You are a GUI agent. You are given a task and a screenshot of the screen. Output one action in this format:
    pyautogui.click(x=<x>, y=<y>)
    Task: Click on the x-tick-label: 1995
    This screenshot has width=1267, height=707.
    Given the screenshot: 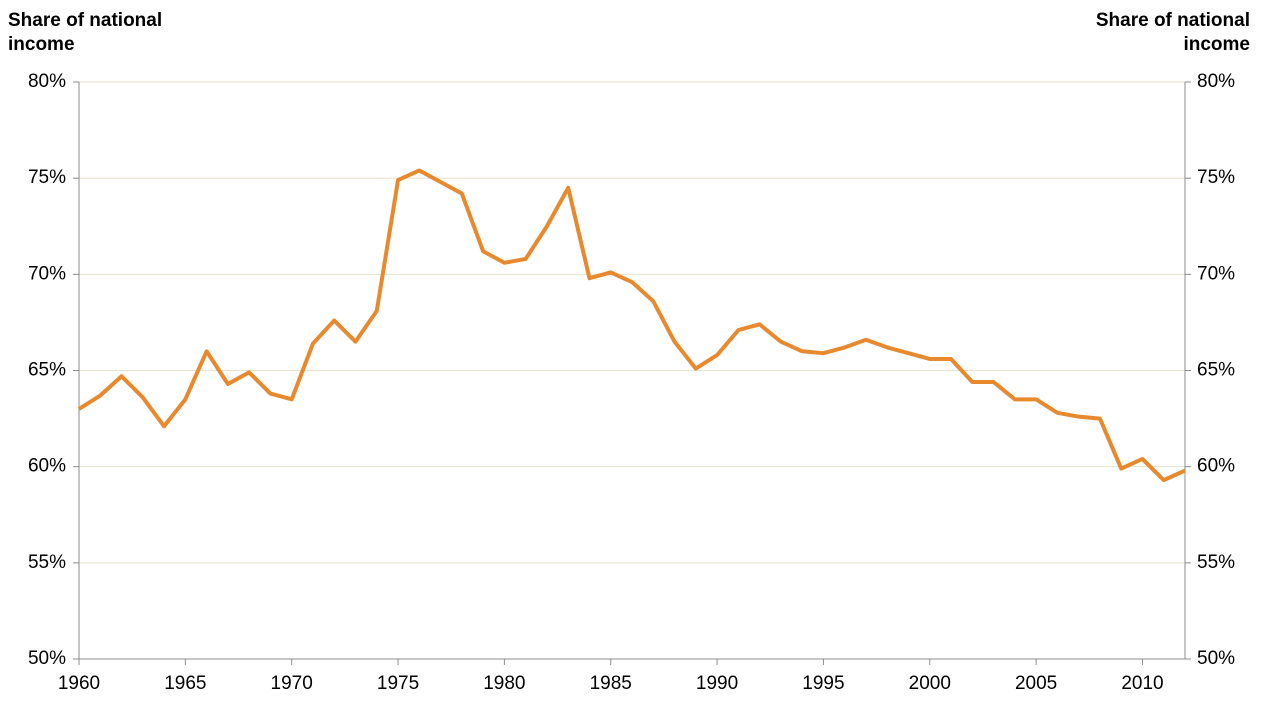 What is the action you would take?
    pyautogui.click(x=823, y=683)
    